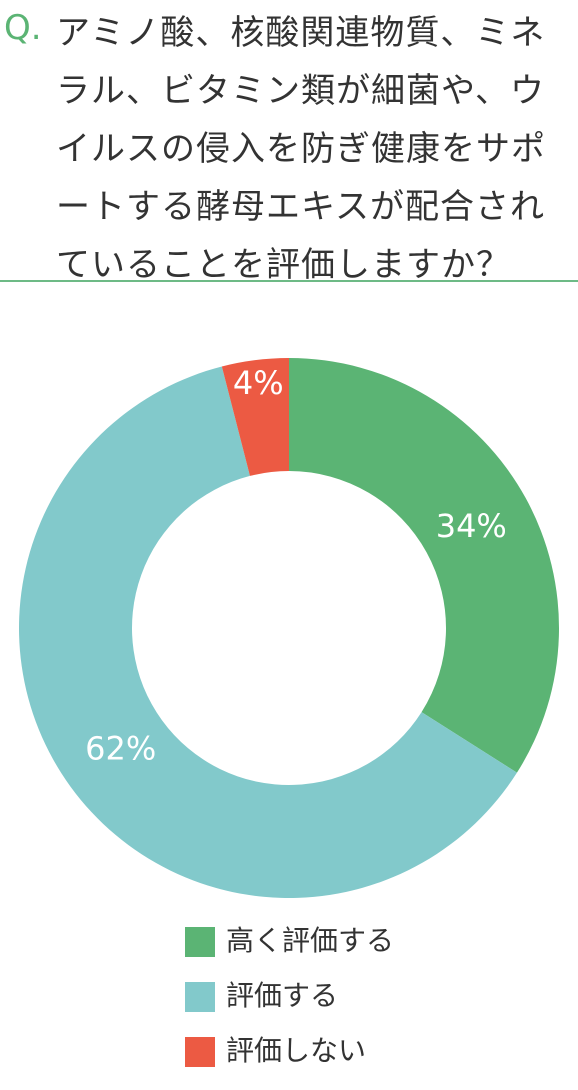 This screenshot has height=1090, width=578. What do you see at coordinates (282, 995) in the screenshot?
I see `legend-label: 評価する` at bounding box center [282, 995].